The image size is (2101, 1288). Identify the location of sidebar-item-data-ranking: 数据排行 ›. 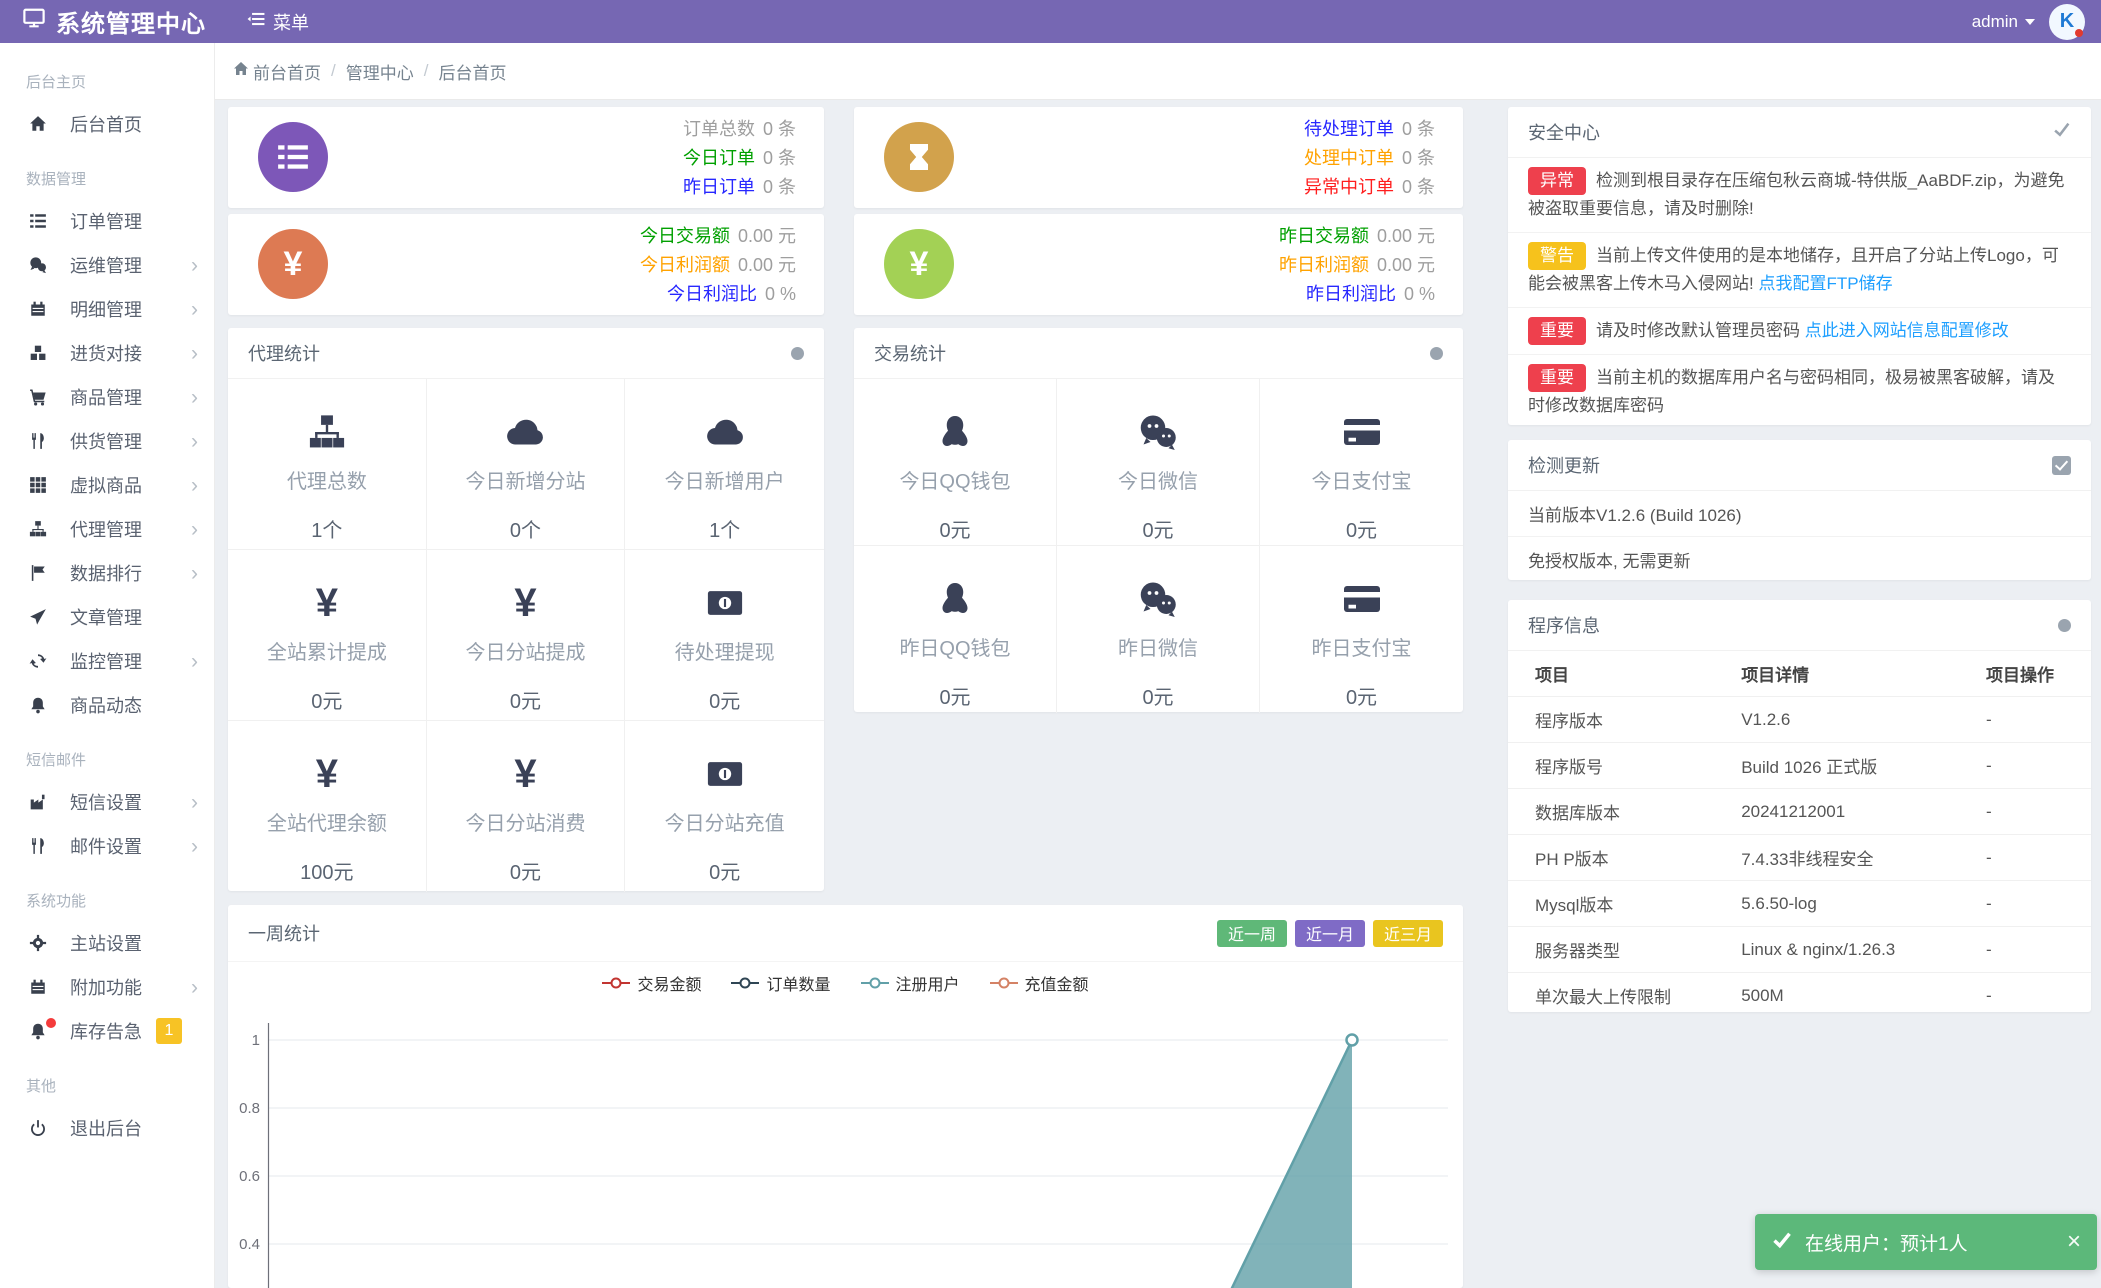
(107, 573).